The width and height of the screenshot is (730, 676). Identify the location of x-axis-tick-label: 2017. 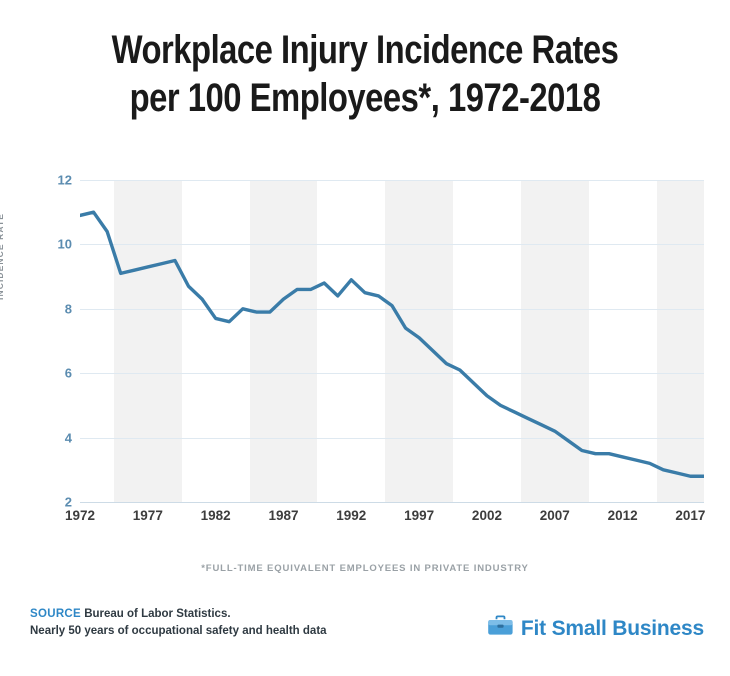
(690, 515).